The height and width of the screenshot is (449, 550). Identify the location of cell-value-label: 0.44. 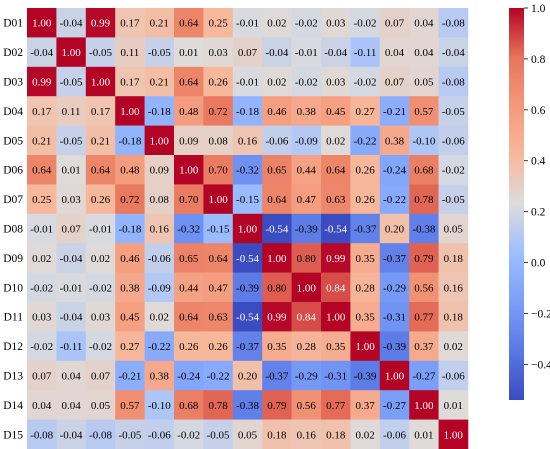
(307, 171).